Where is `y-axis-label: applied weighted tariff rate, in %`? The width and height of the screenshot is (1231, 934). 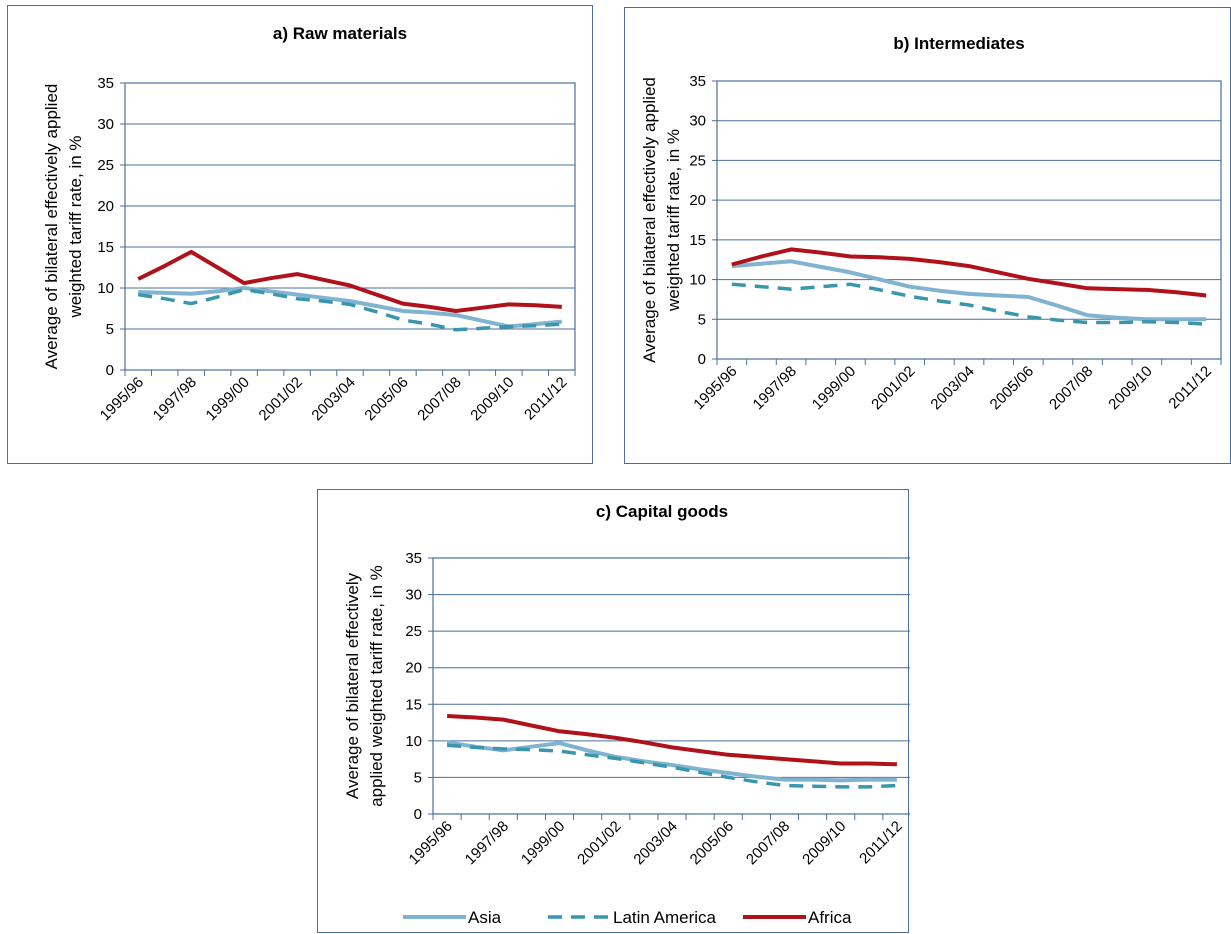 y-axis-label: applied weighted tariff rate, in % is located at coordinates (376, 686).